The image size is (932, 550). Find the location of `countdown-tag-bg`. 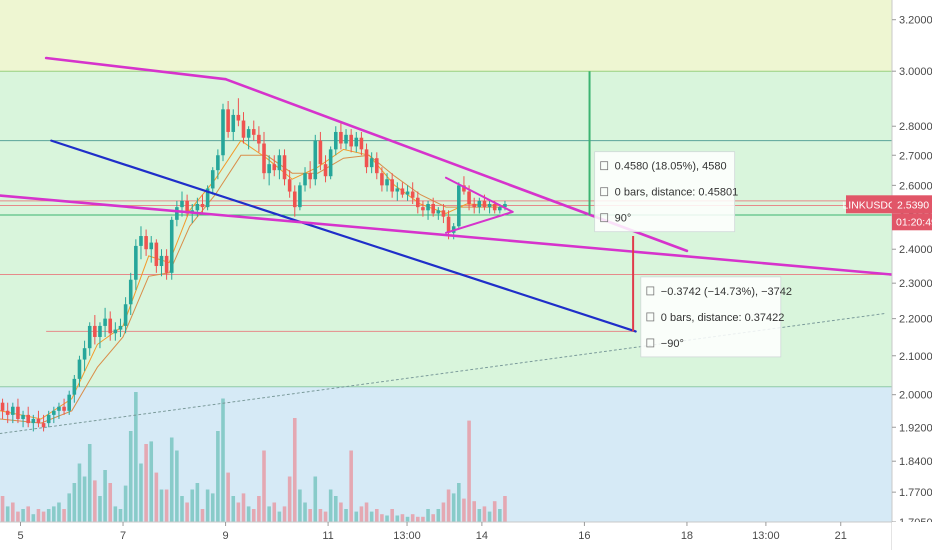

countdown-tag-bg is located at coordinates (912, 222).